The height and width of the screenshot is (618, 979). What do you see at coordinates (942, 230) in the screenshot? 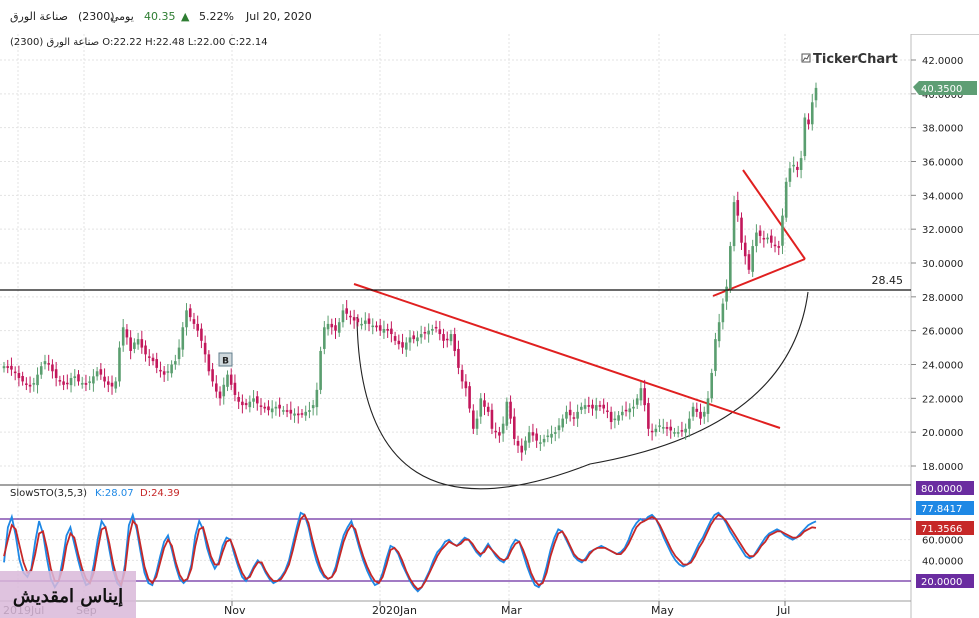
I see `price-tick-label: 32.0000` at bounding box center [942, 230].